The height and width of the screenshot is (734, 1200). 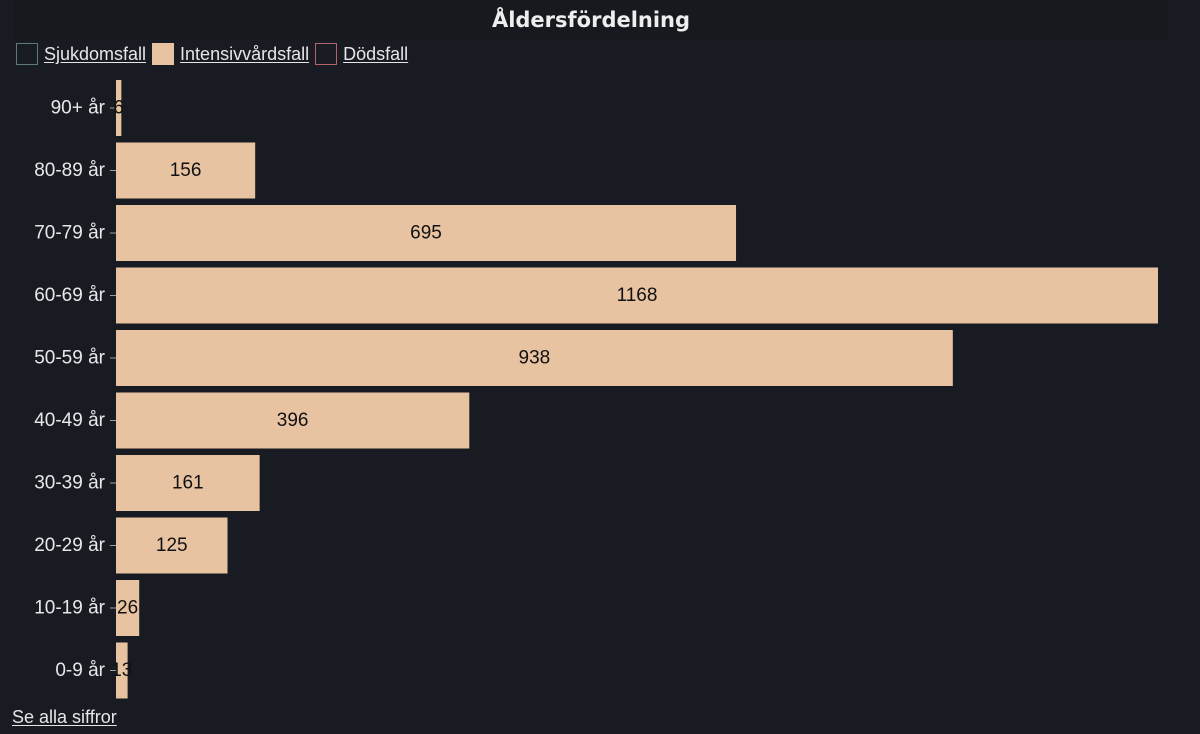 What do you see at coordinates (69, 483) in the screenshot?
I see `y-tick-label: 30-39 år` at bounding box center [69, 483].